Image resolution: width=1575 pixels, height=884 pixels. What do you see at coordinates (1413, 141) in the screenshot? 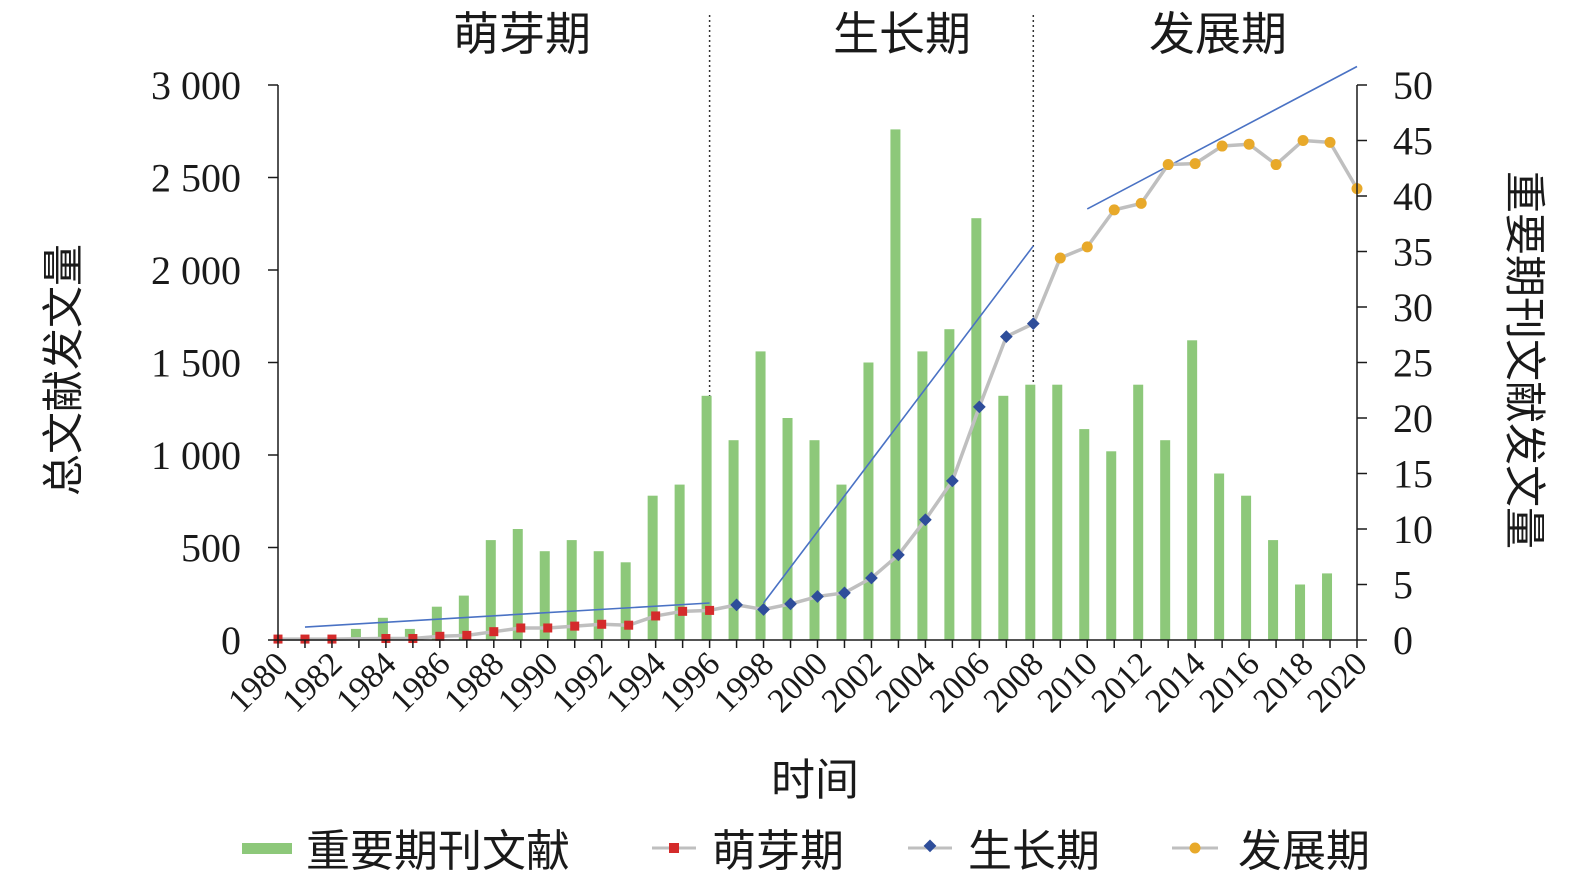
I see `y-right-tick-label-45: 45` at bounding box center [1413, 141].